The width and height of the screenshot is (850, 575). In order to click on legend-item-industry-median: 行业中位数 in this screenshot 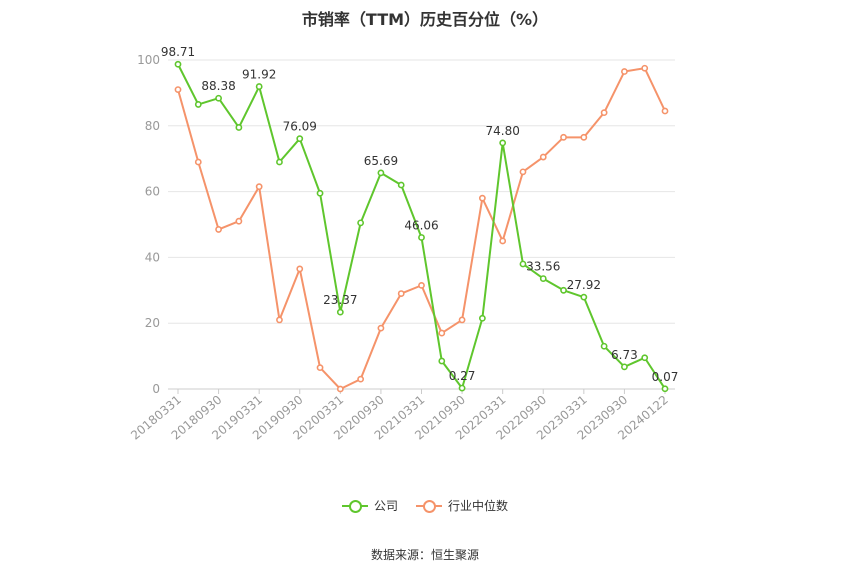, I will do `click(462, 505)`.